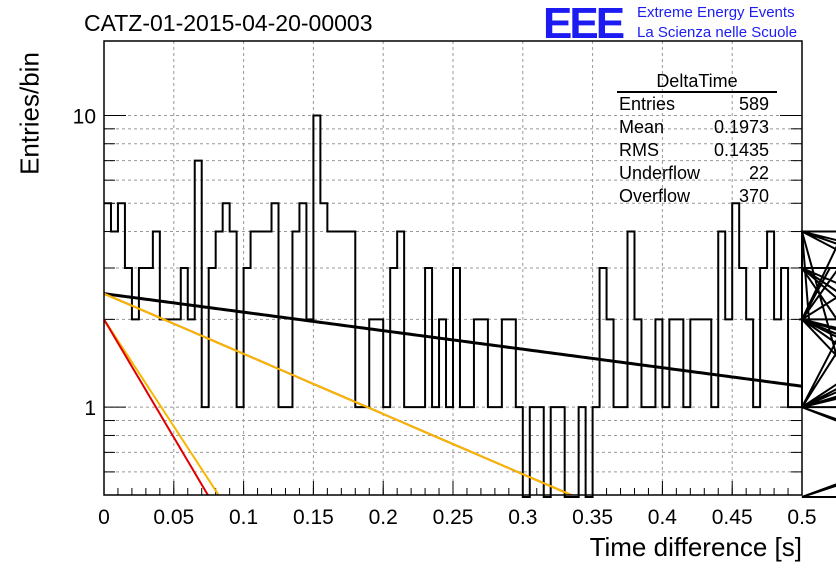 The height and width of the screenshot is (572, 836). What do you see at coordinates (84, 116) in the screenshot?
I see `y-tick-label: 10` at bounding box center [84, 116].